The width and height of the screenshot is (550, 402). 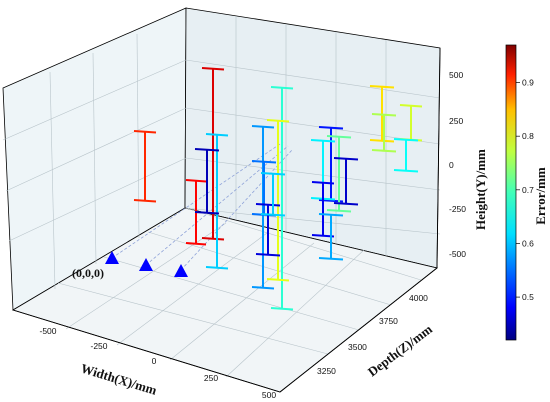 I want to click on guide-line, so click(x=236, y=210).